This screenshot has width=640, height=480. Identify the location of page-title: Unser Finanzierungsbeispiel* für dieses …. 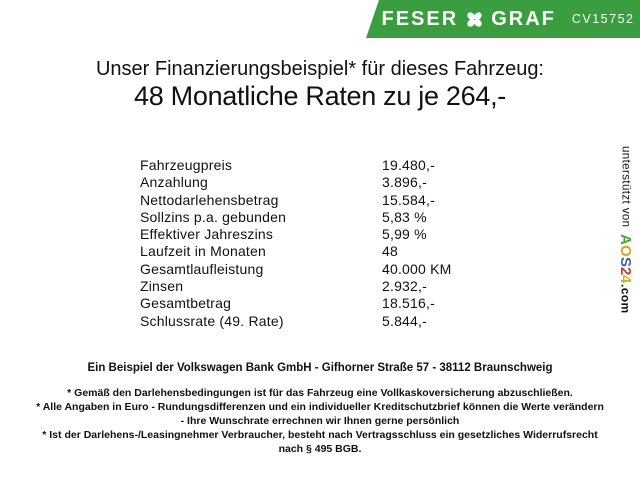
(319, 69).